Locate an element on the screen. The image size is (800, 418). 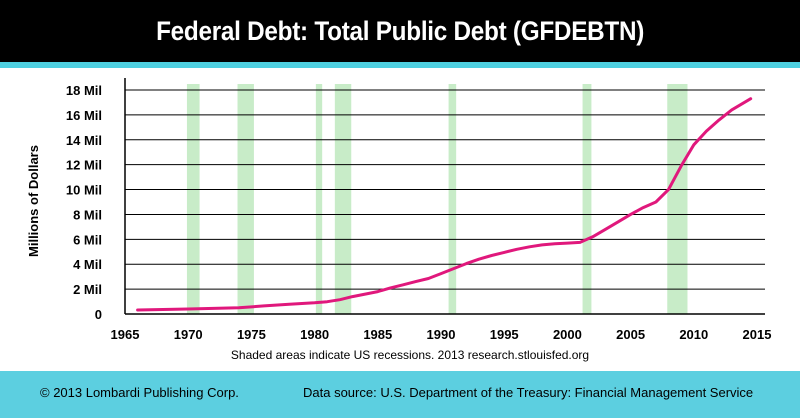
y-tick-label: 10 Mil is located at coordinates (84, 190).